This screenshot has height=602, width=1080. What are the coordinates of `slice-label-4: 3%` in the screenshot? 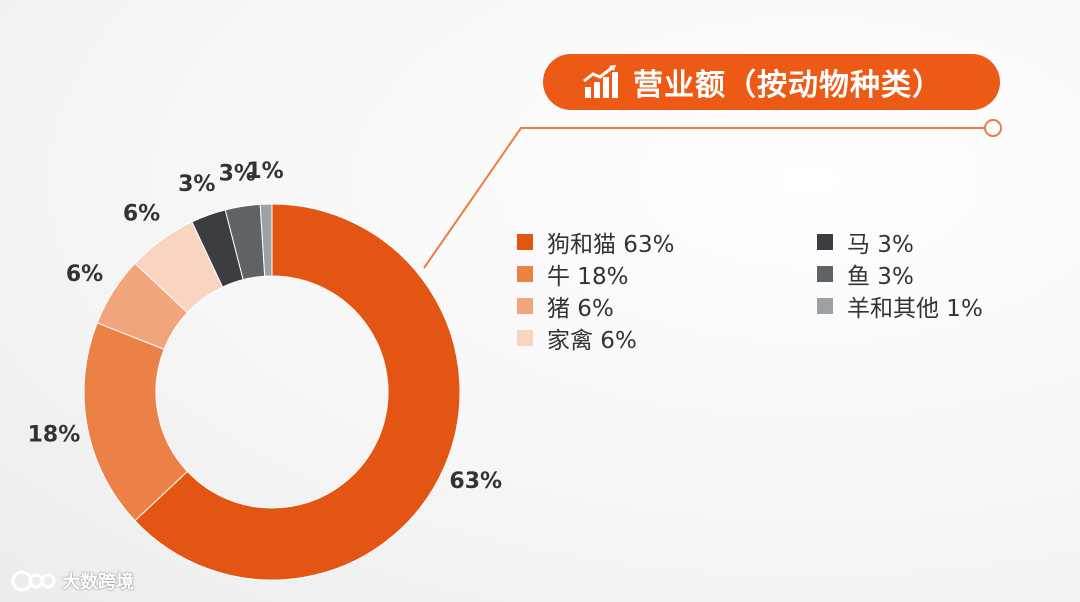 It's located at (196, 184).